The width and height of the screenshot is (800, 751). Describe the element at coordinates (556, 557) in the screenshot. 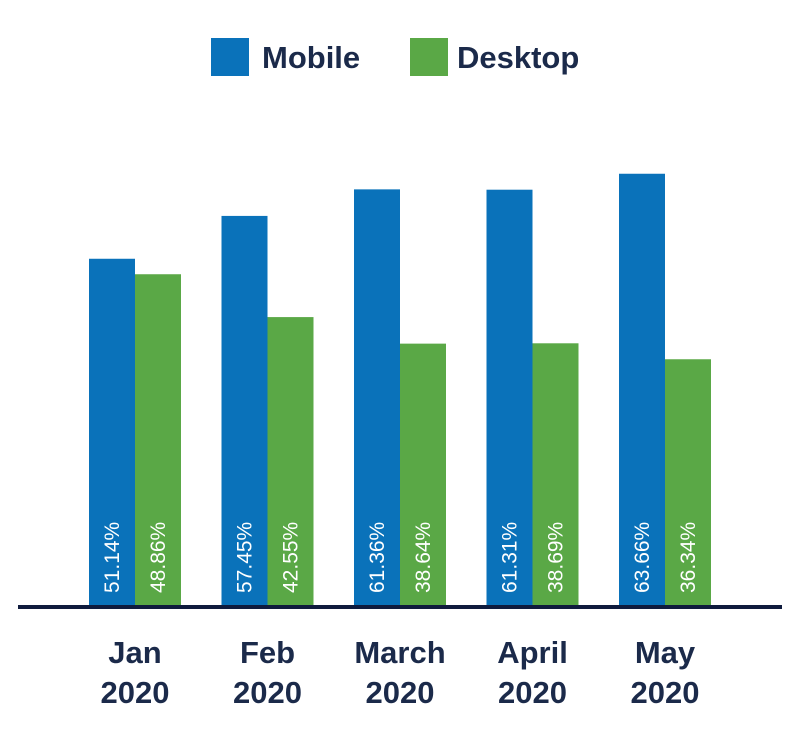

I see `value-label-desktop-3: 38.69%` at that location.